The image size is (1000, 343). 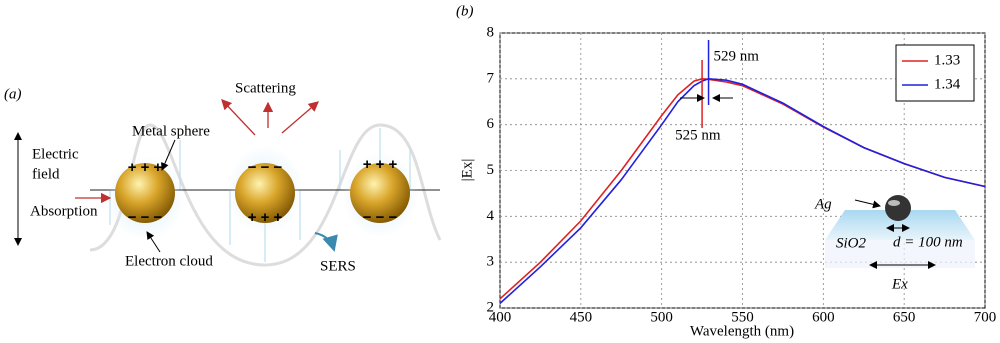 I want to click on inset-label: Ag, so click(x=823, y=204).